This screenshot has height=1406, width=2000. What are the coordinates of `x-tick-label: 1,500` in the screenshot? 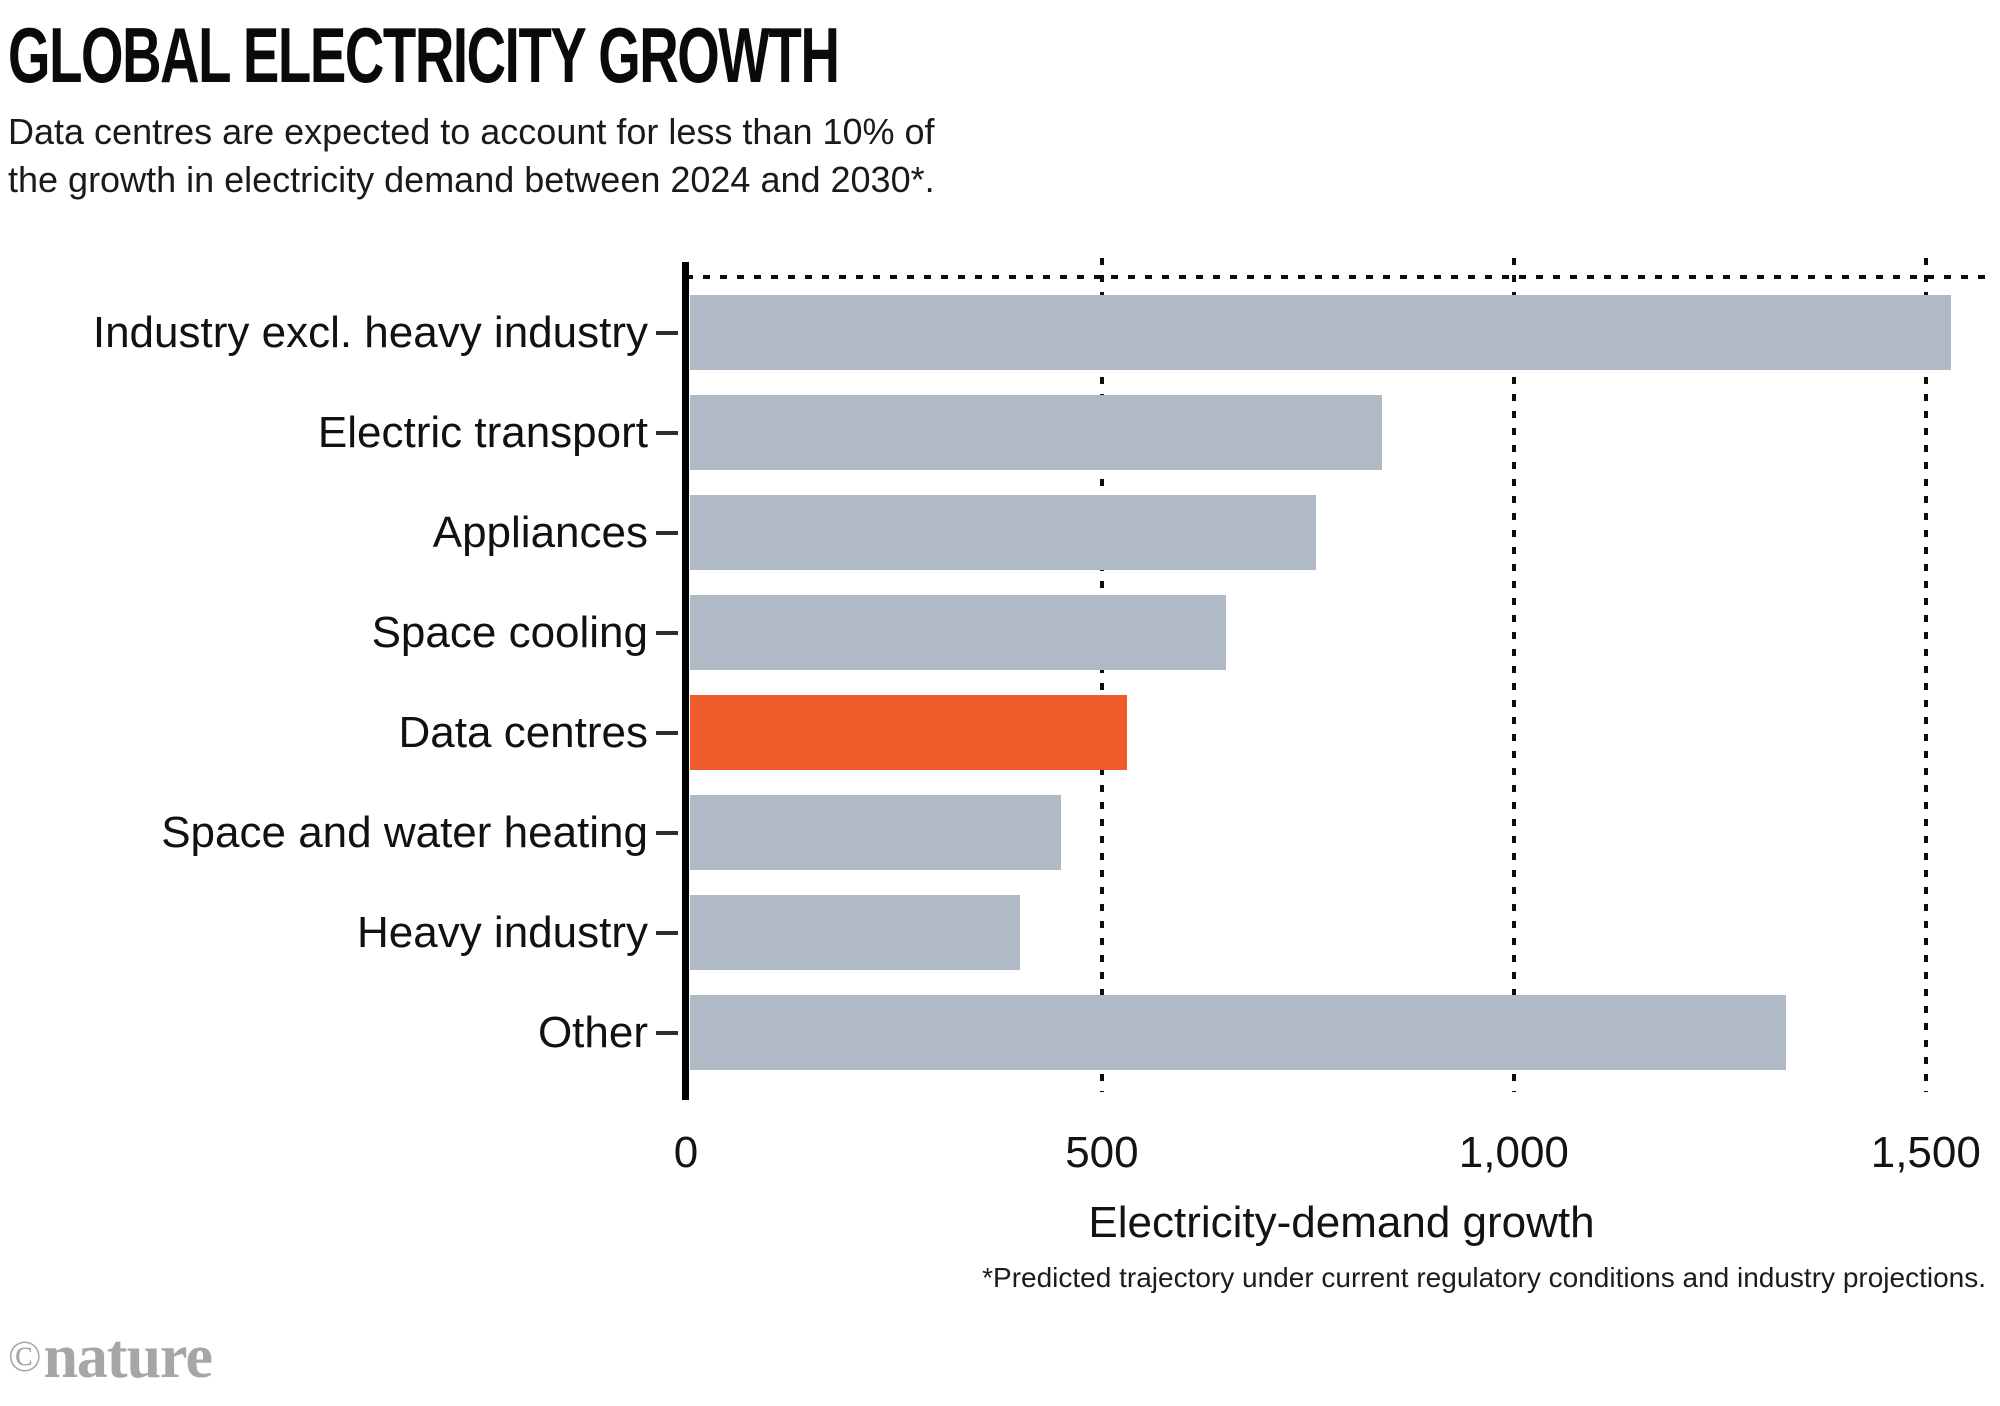 It's located at (1925, 1152).